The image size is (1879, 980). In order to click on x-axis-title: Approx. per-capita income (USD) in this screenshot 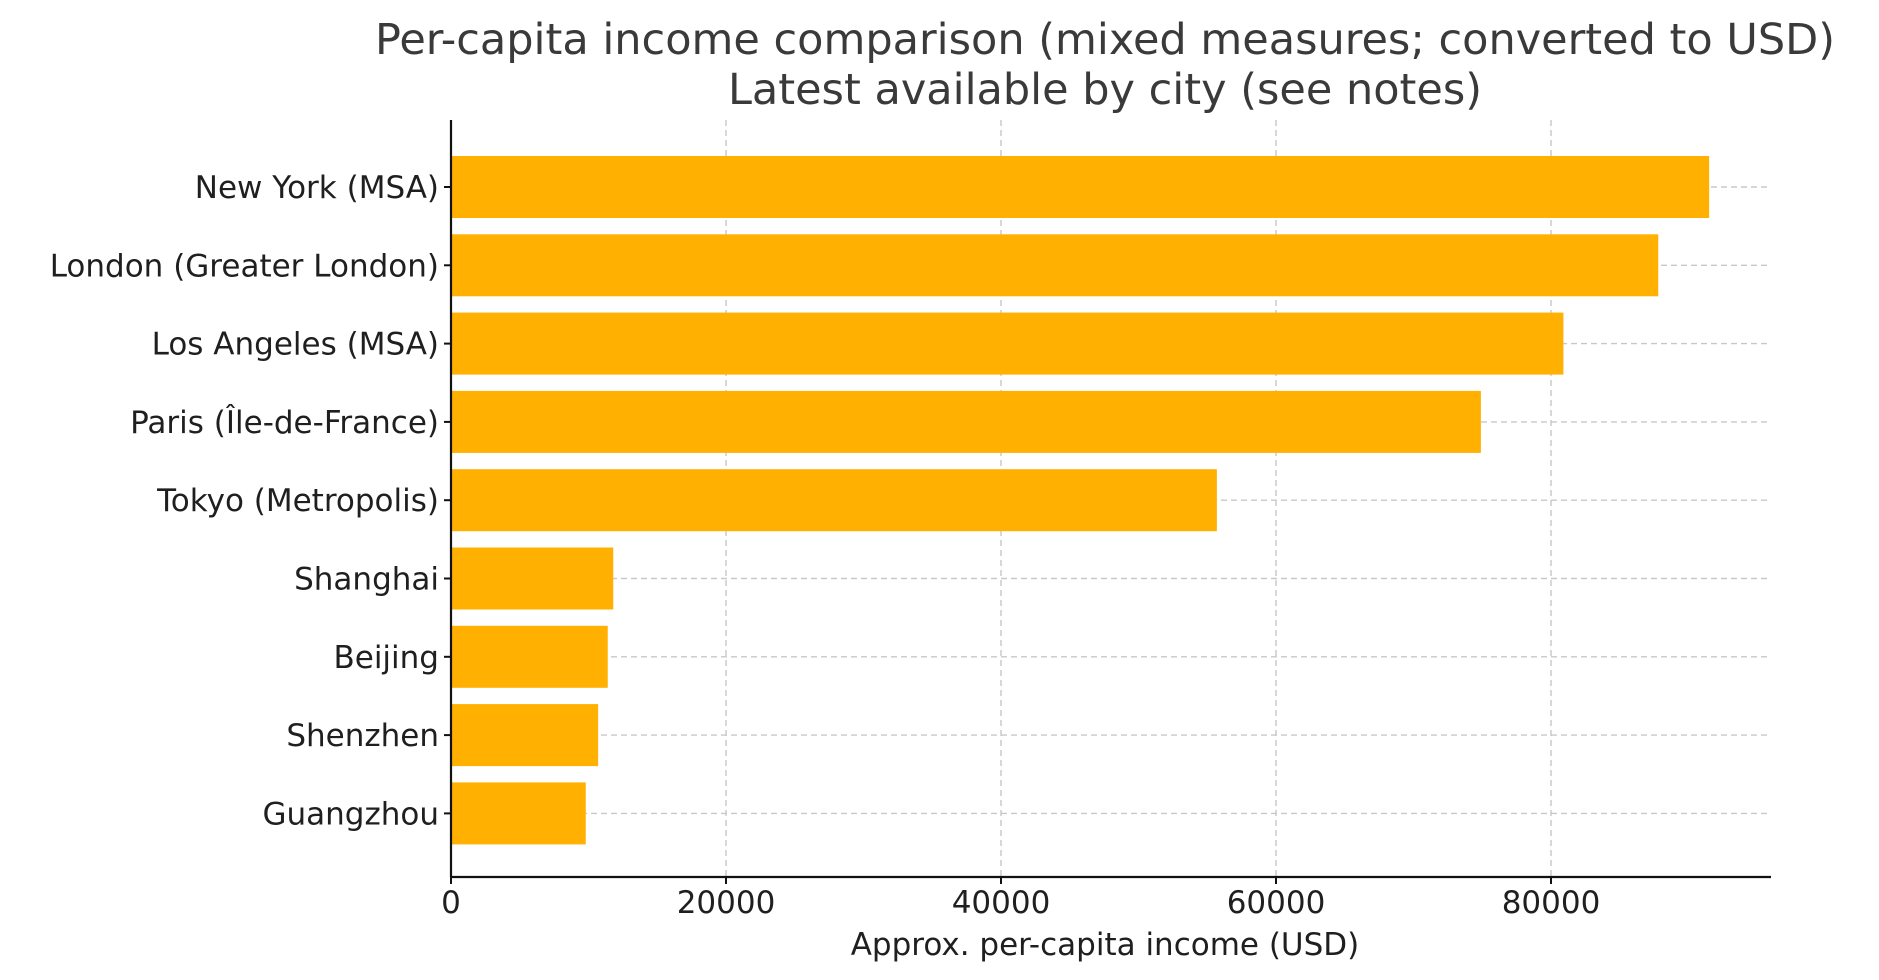, I will do `click(1105, 945)`.